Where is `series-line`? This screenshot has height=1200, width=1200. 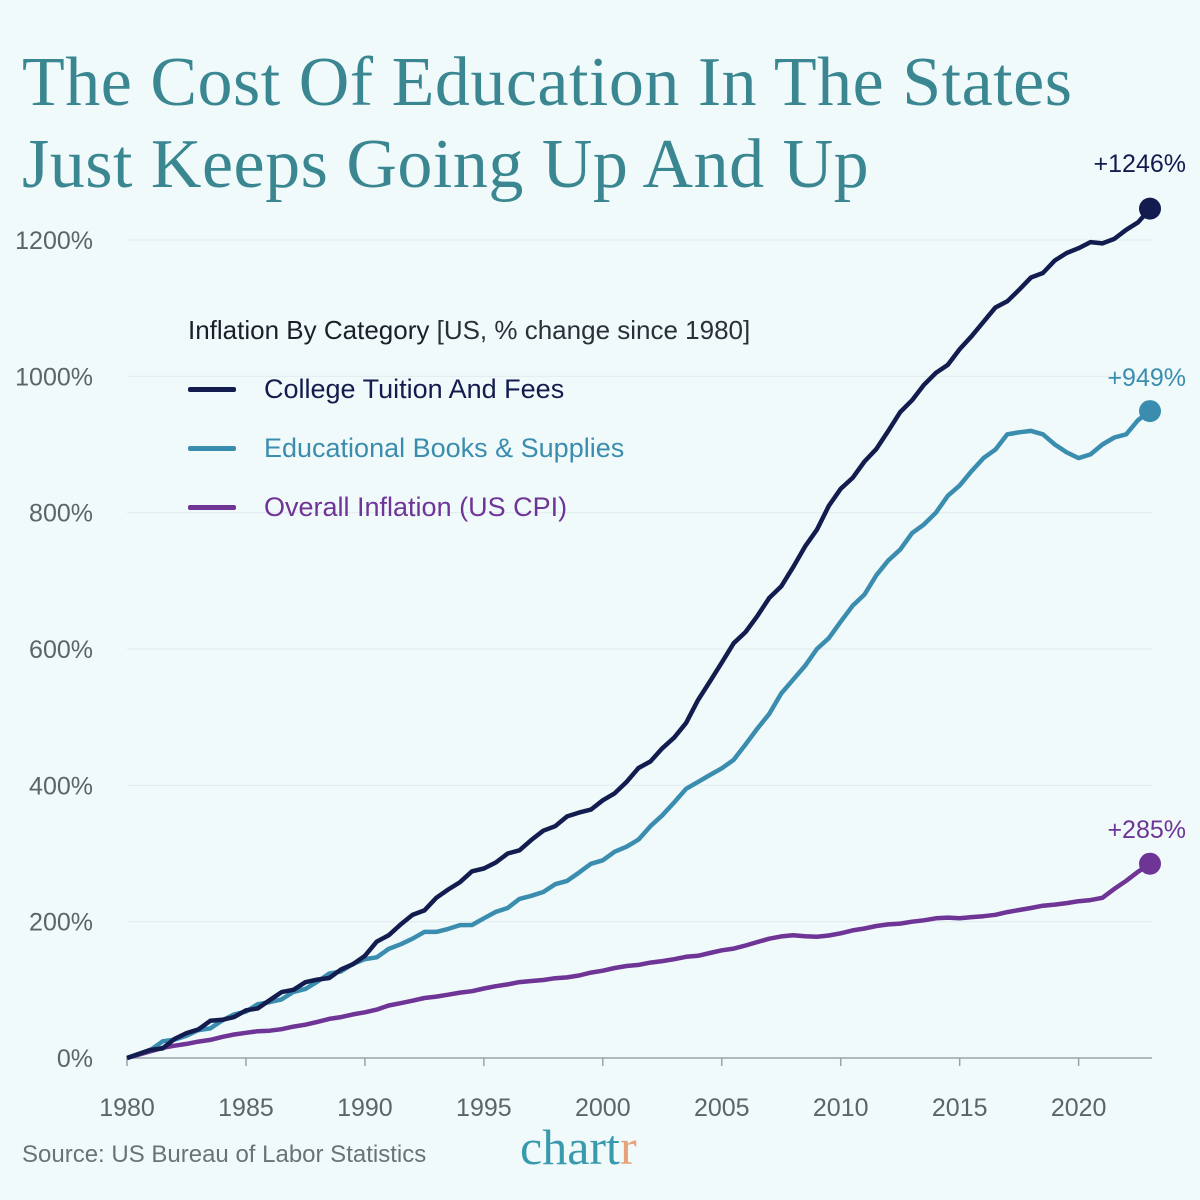
series-line is located at coordinates (639, 961).